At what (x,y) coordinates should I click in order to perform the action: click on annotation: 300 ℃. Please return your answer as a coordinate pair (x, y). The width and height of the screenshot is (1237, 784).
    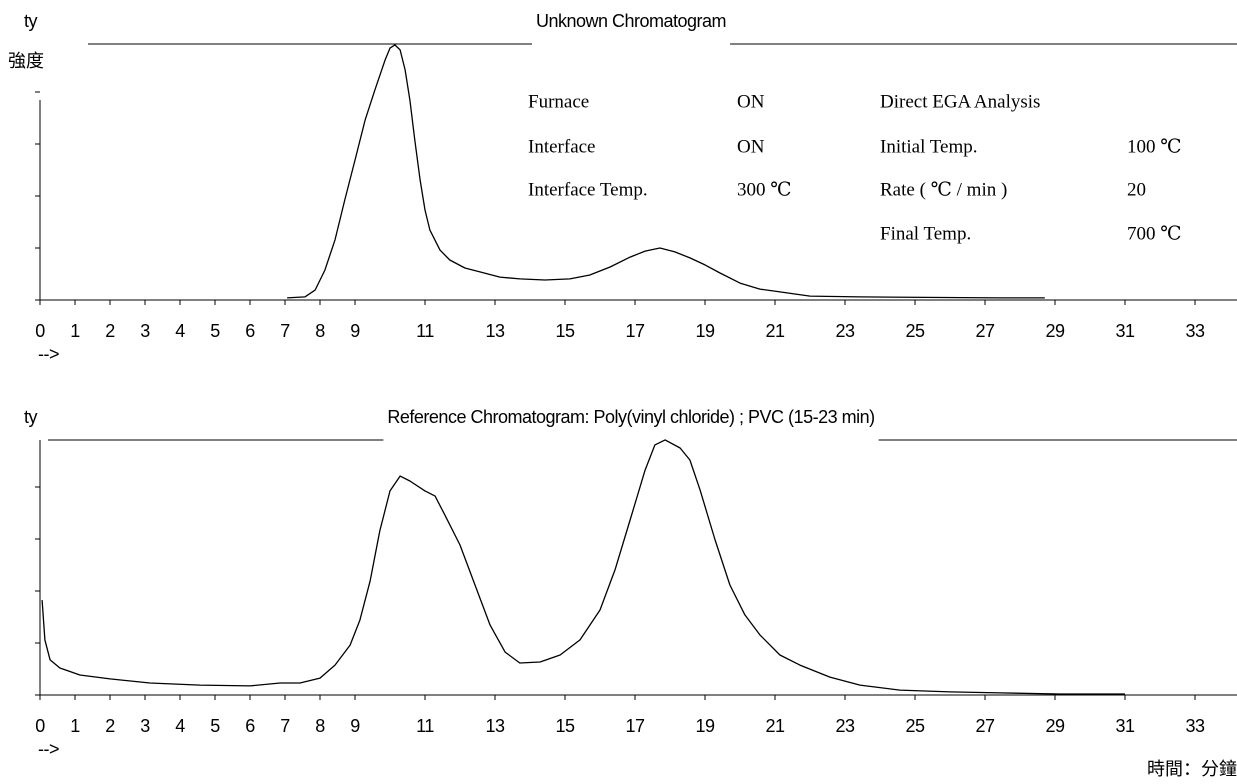
    Looking at the image, I should click on (764, 189).